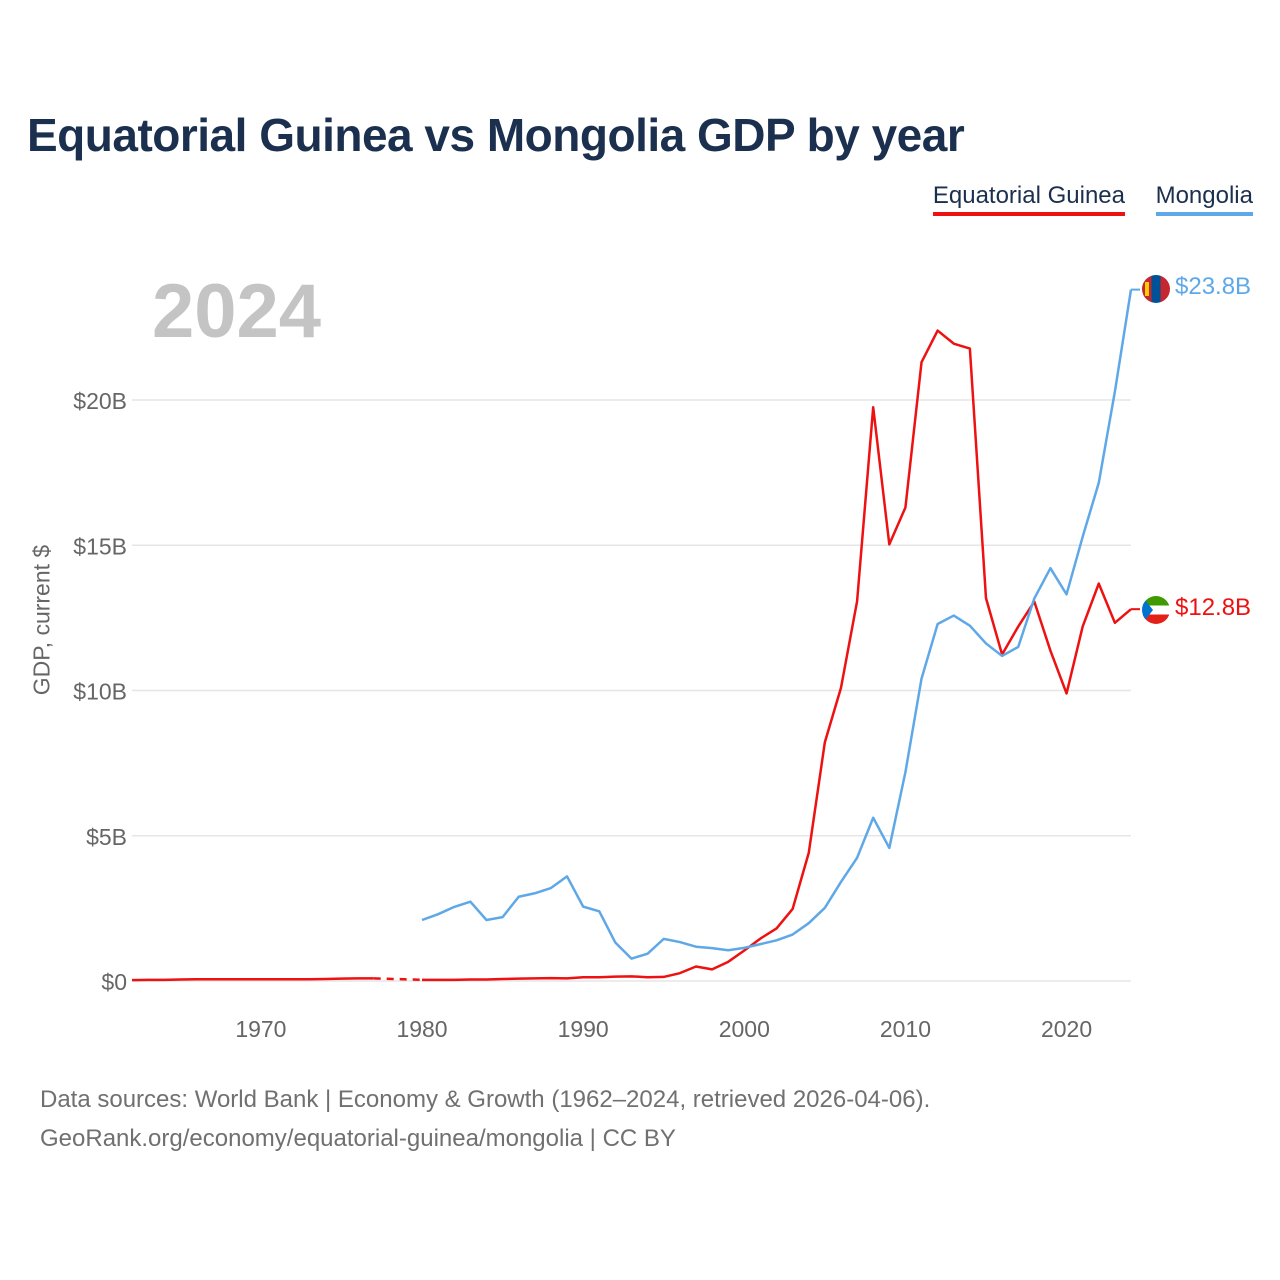 The height and width of the screenshot is (1280, 1280). I want to click on y-tick-label: $0, so click(114, 982).